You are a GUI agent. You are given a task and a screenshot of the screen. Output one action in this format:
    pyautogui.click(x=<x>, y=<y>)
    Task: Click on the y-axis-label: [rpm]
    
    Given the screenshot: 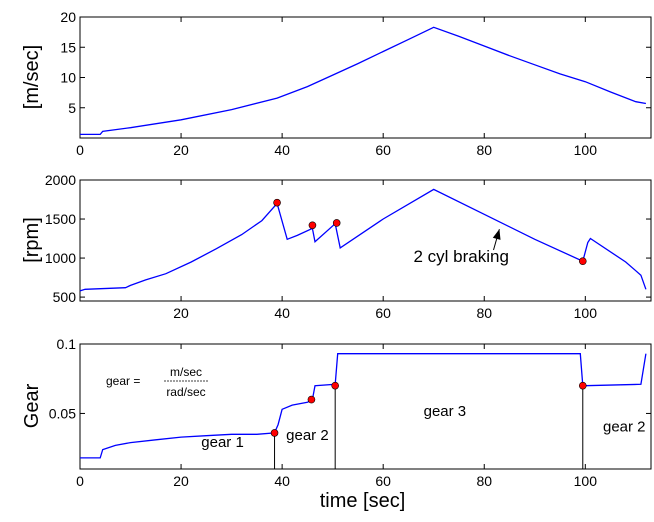 What is the action you would take?
    pyautogui.click(x=32, y=240)
    